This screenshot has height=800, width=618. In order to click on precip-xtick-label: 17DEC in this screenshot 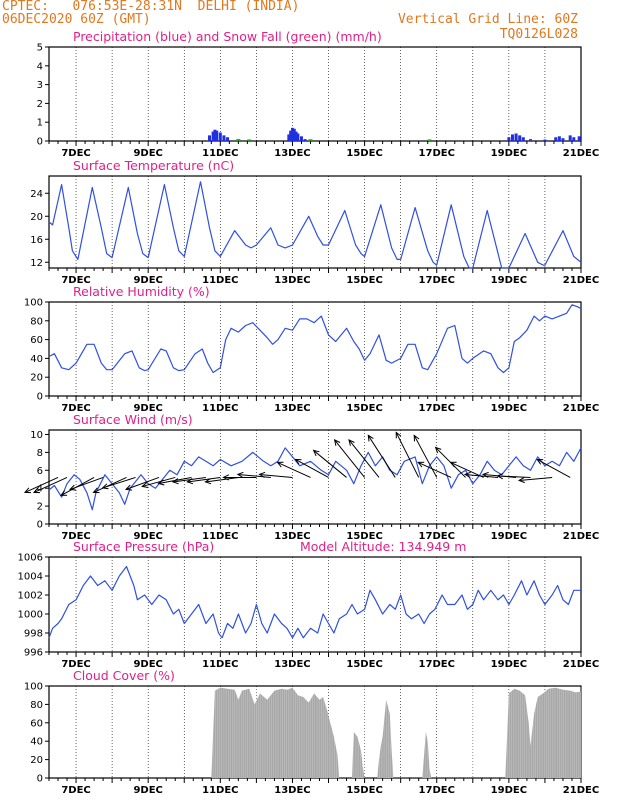, I will do `click(437, 153)`.